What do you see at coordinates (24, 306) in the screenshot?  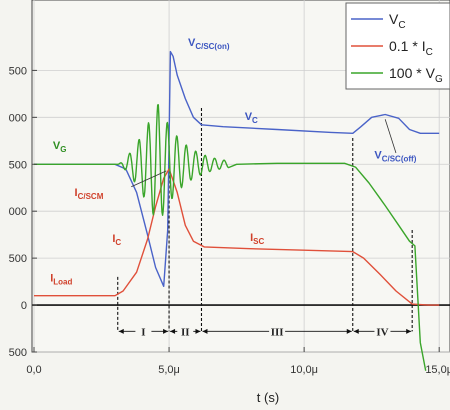 I see `y-tick-label: 0` at bounding box center [24, 306].